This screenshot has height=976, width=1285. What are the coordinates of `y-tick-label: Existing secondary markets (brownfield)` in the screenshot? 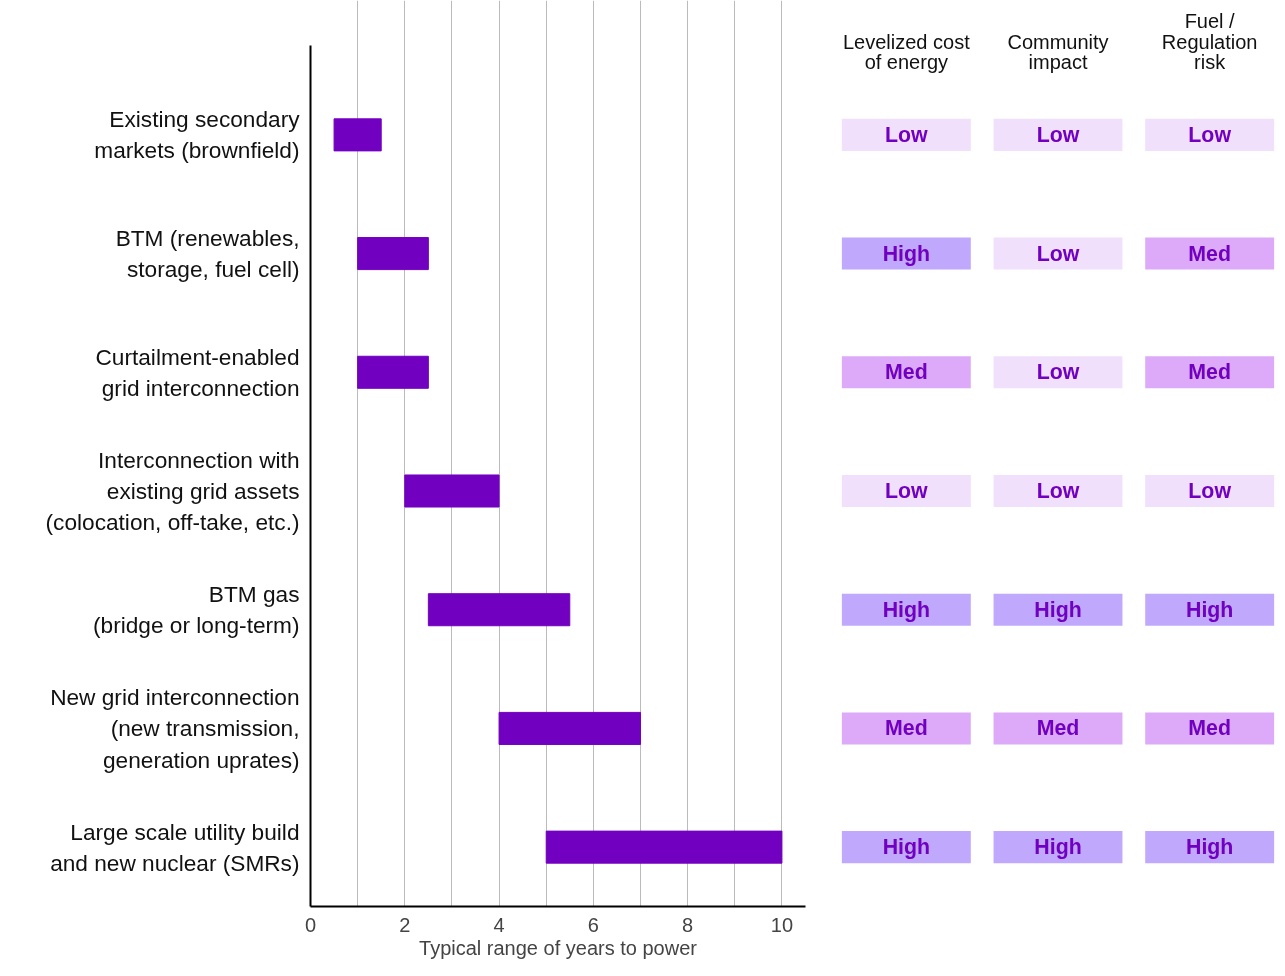 It's located at (197, 135).